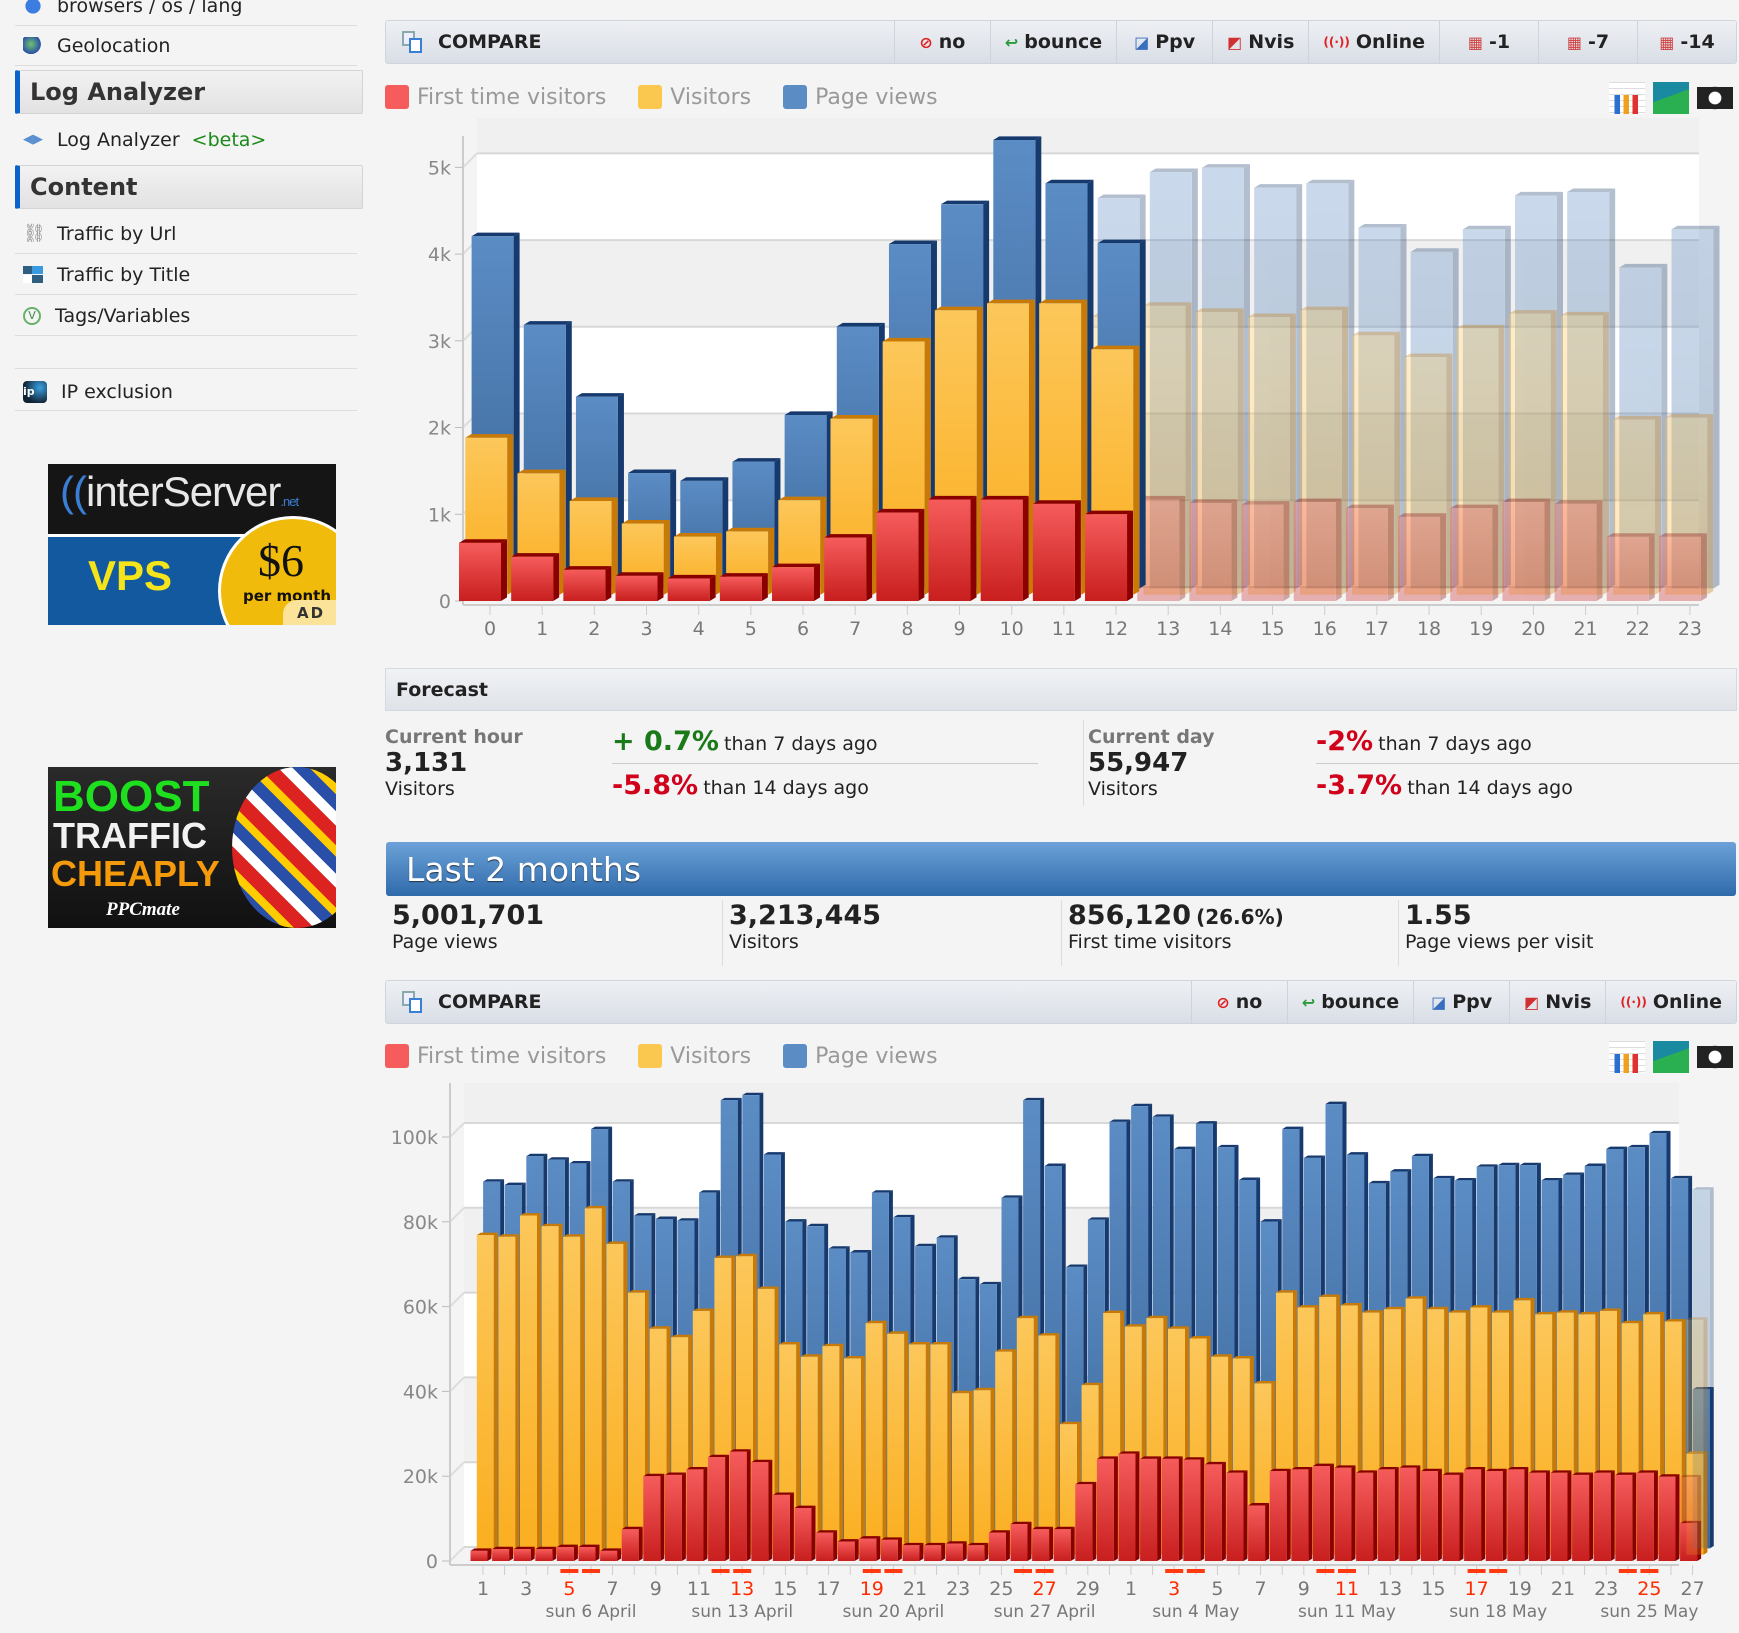 This screenshot has width=1739, height=1633. What do you see at coordinates (186, 234) in the screenshot?
I see `sidebar-item-traffic-by-url: ⛓ Traffic by Url` at bounding box center [186, 234].